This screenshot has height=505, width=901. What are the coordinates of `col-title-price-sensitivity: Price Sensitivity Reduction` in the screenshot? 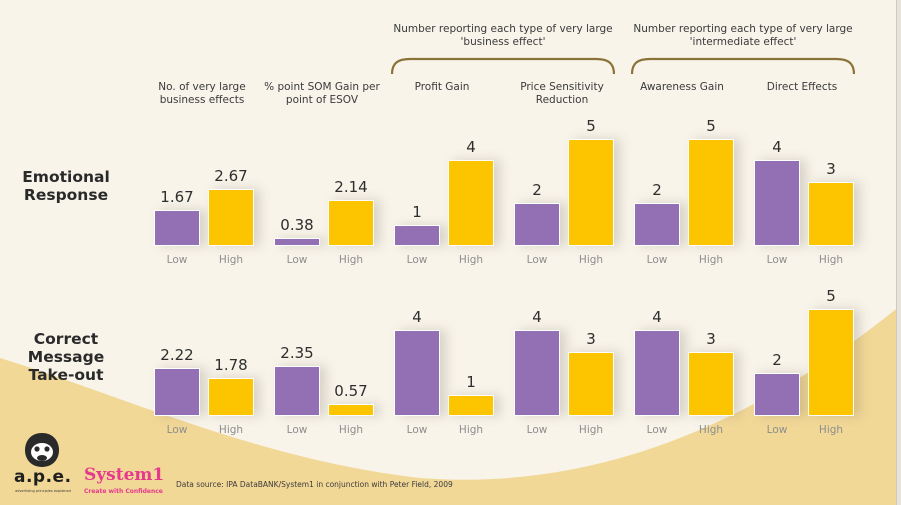 It's located at (562, 93).